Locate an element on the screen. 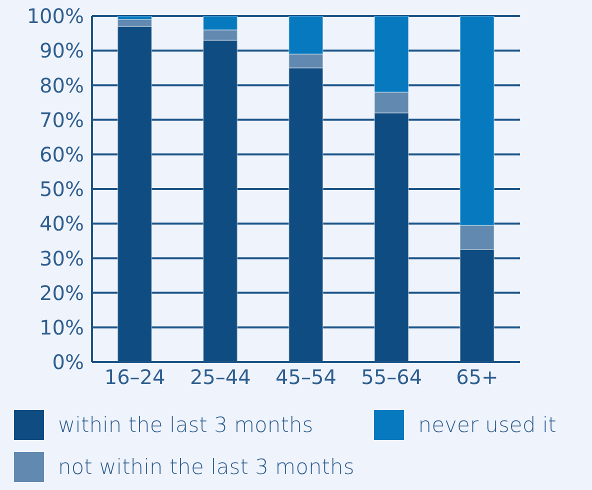 Image resolution: width=592 pixels, height=490 pixels. x-tick-label: 55–64 is located at coordinates (391, 377).